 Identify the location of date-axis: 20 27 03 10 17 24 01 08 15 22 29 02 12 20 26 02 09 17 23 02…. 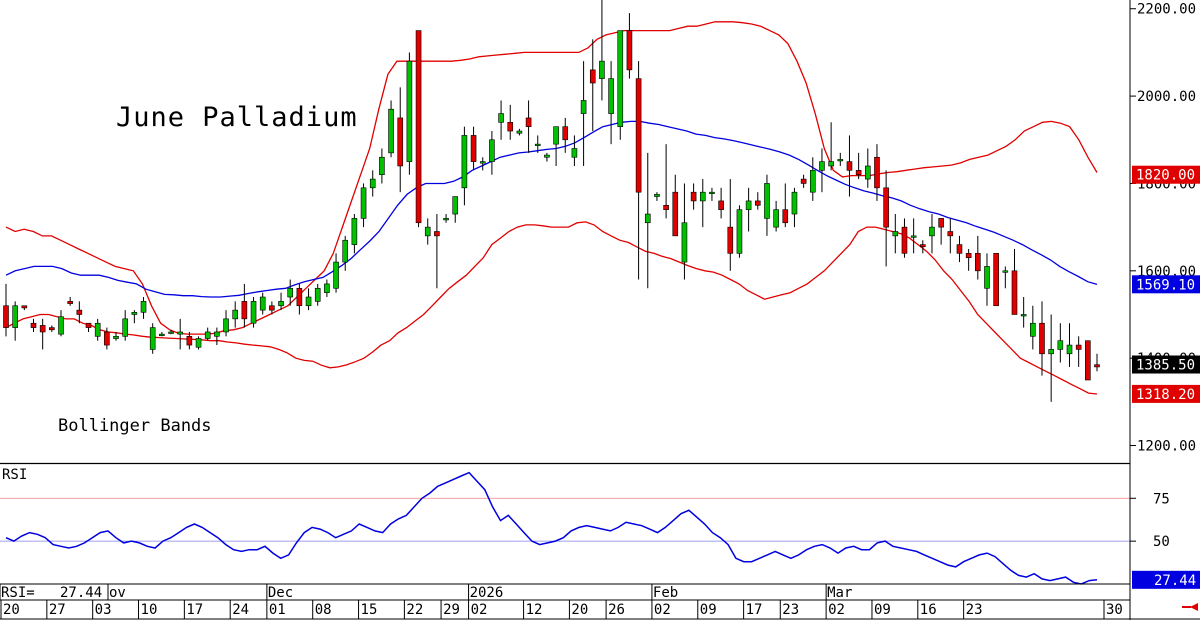
(600, 601).